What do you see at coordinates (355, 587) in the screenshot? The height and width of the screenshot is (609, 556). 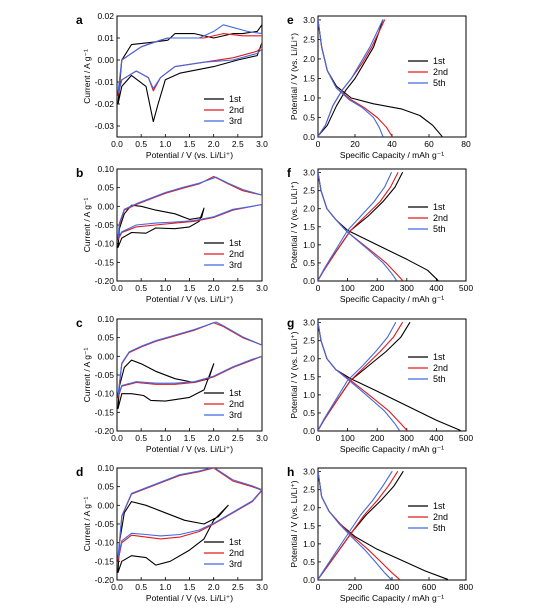 I see `x-tick-label: 200` at bounding box center [355, 587].